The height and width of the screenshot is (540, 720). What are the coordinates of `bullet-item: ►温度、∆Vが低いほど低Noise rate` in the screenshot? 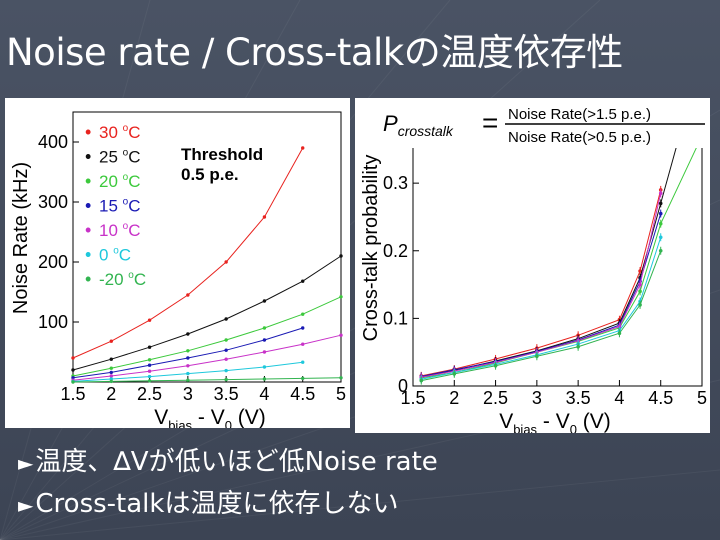 It's located at (228, 463).